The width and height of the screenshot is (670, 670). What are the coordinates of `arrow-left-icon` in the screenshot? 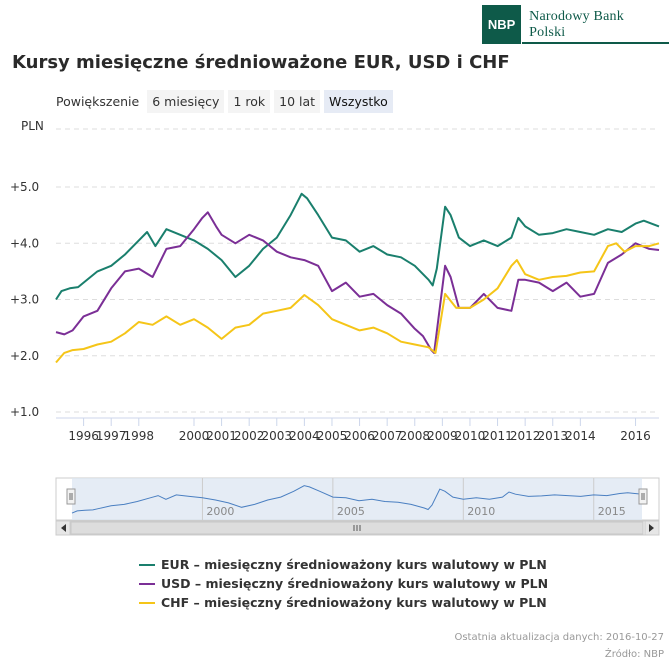 It's located at (63, 528).